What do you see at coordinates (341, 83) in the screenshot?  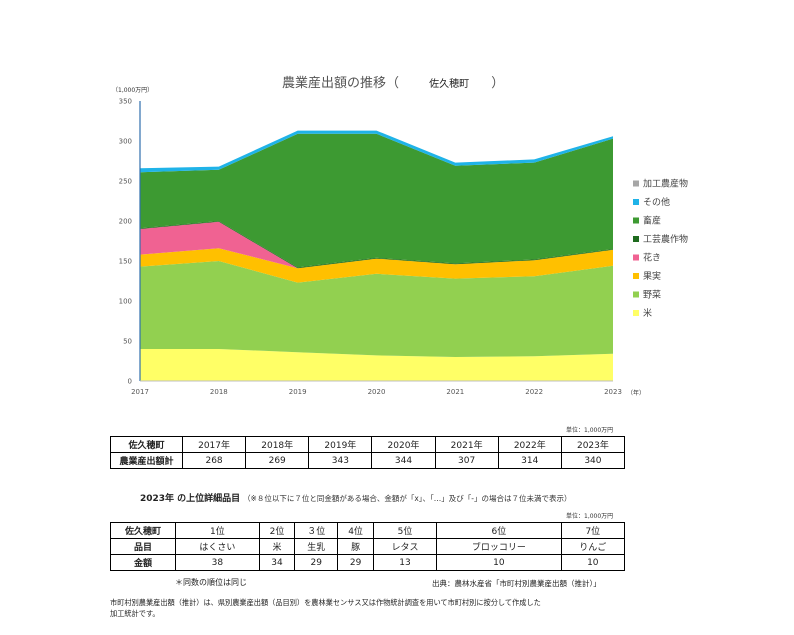 I see `chart-title-main: 農業産出額の推移（` at bounding box center [341, 83].